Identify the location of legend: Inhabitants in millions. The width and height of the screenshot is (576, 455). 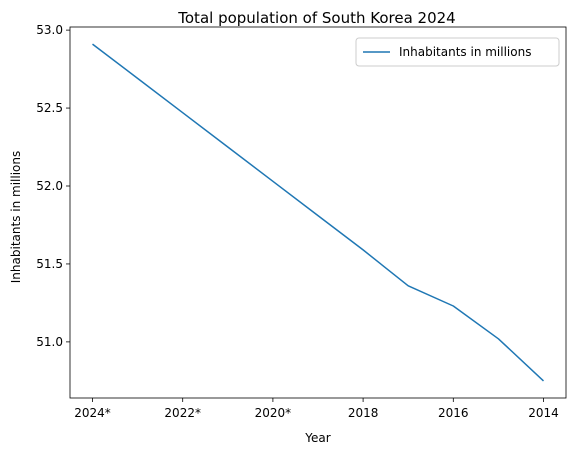
(457, 52).